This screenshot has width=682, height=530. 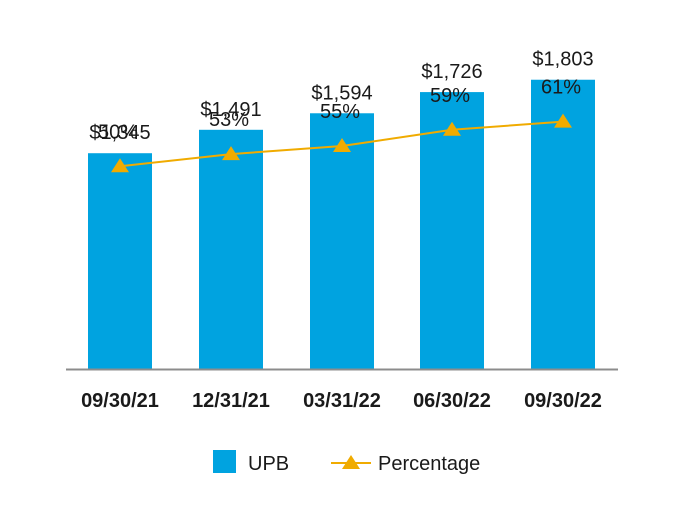 I want to click on percentage-value-labels: 50% 53% 55% 59% 61%, so click(x=339, y=110).